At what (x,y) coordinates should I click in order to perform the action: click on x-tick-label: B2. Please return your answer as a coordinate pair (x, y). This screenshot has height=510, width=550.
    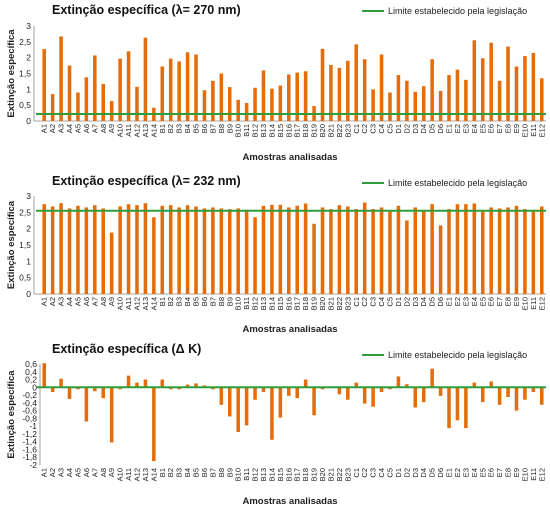
    Looking at the image, I should click on (170, 472).